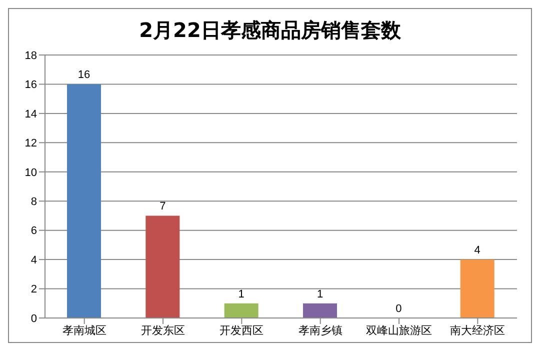  What do you see at coordinates (478, 330) in the screenshot?
I see `x-tick-label: 南大经济区` at bounding box center [478, 330].